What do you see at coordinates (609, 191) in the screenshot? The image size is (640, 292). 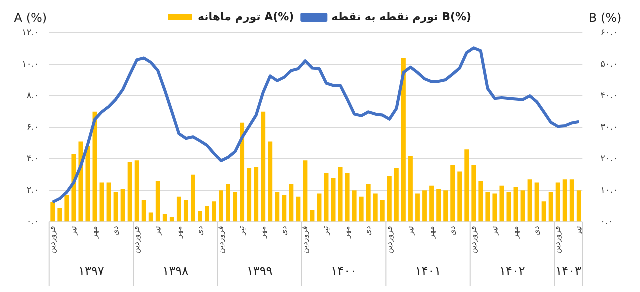 I see `y2-tick-label: ۱۰.۰` at bounding box center [609, 191].